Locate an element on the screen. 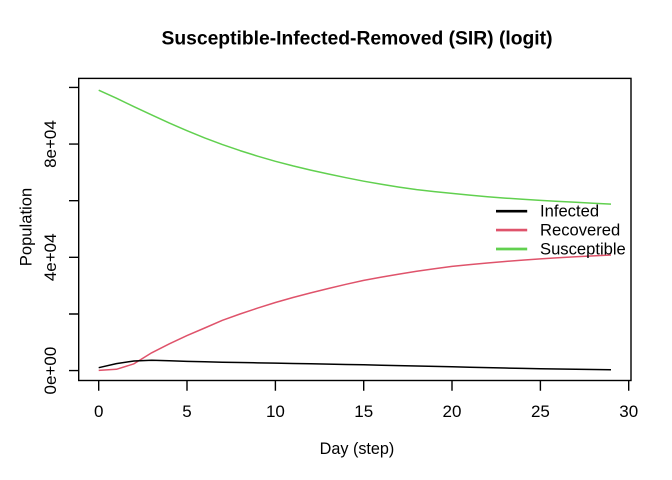 Image resolution: width=672 pixels, height=480 pixels. svg-text: Day (step) is located at coordinates (357, 449).